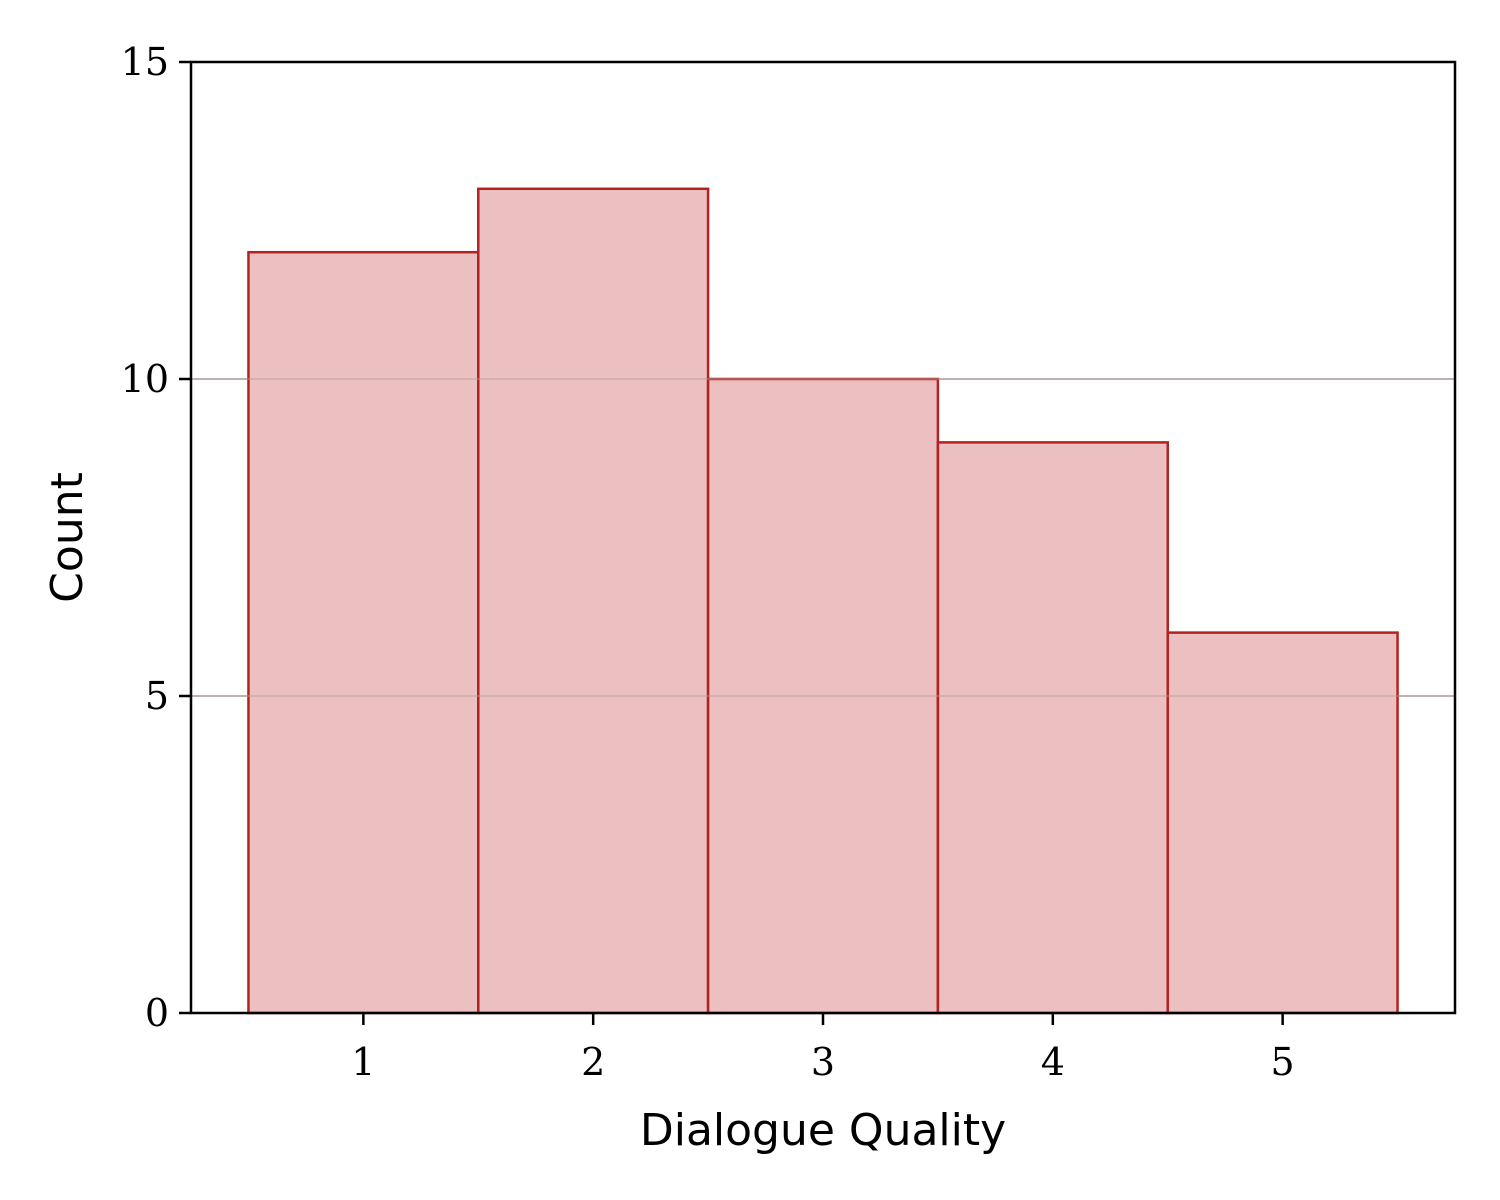  What do you see at coordinates (157, 696) in the screenshot?
I see `y-tick-label-5: 5` at bounding box center [157, 696].